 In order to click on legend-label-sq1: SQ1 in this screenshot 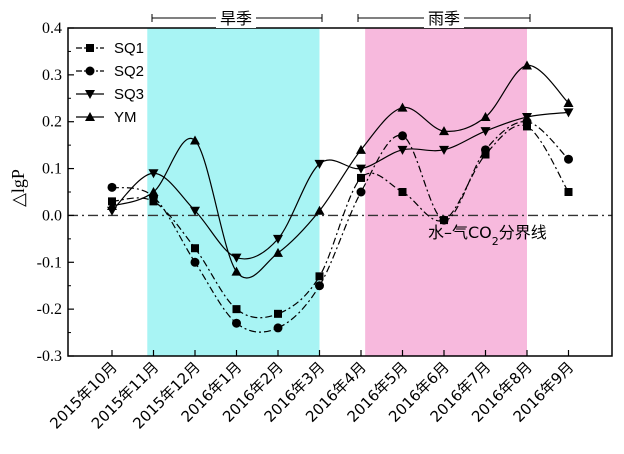, I will do `click(129, 48)`.